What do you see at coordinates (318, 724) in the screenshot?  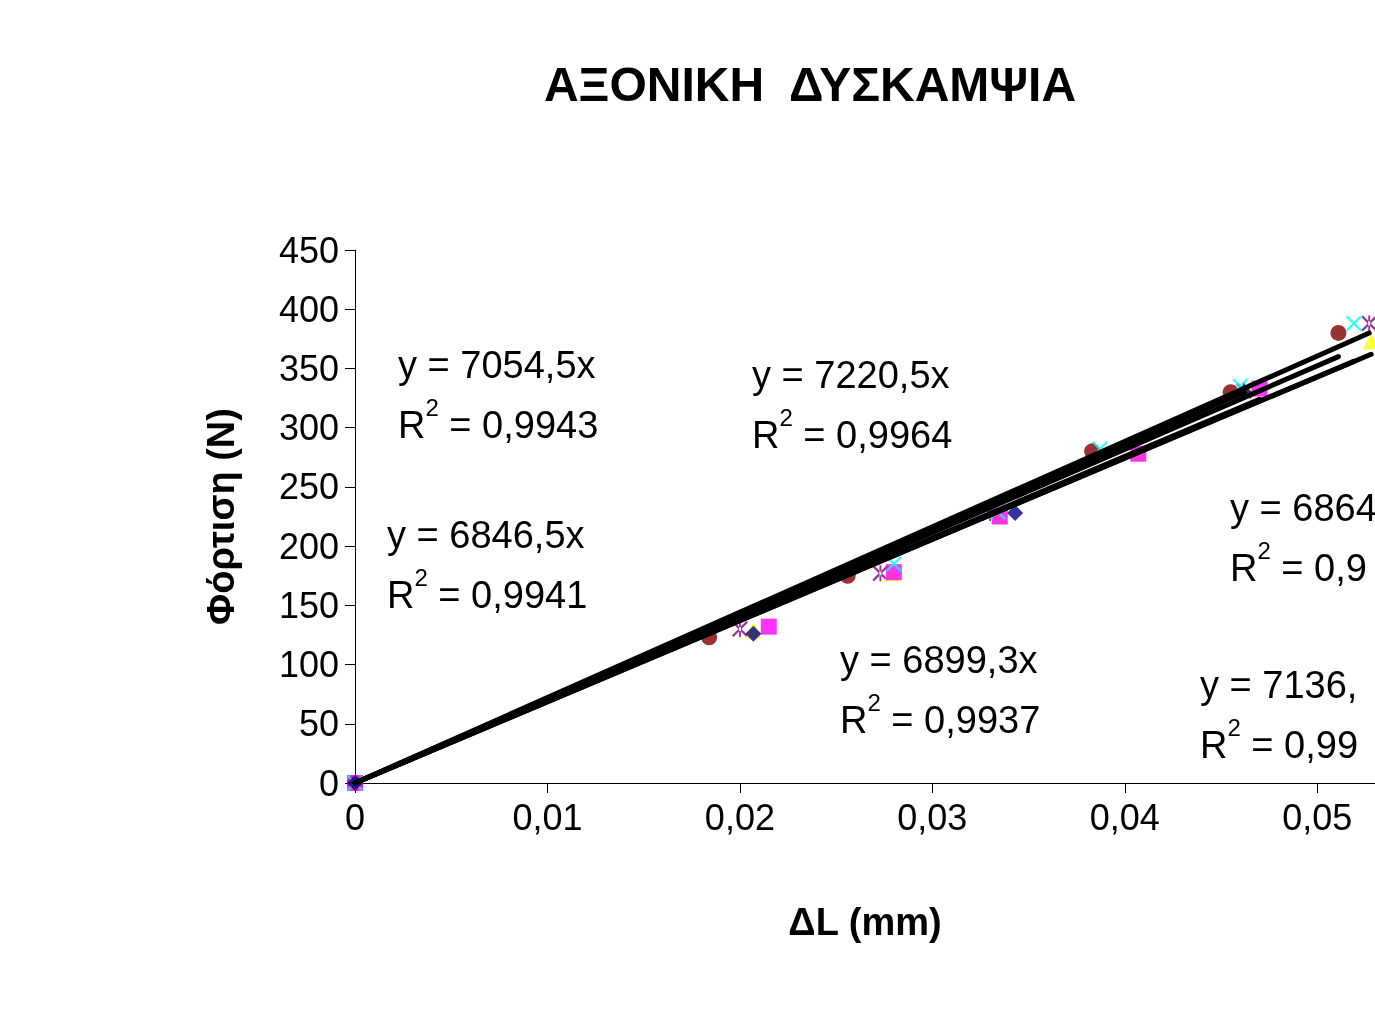 I see `y-tick-label: 50` at bounding box center [318, 724].